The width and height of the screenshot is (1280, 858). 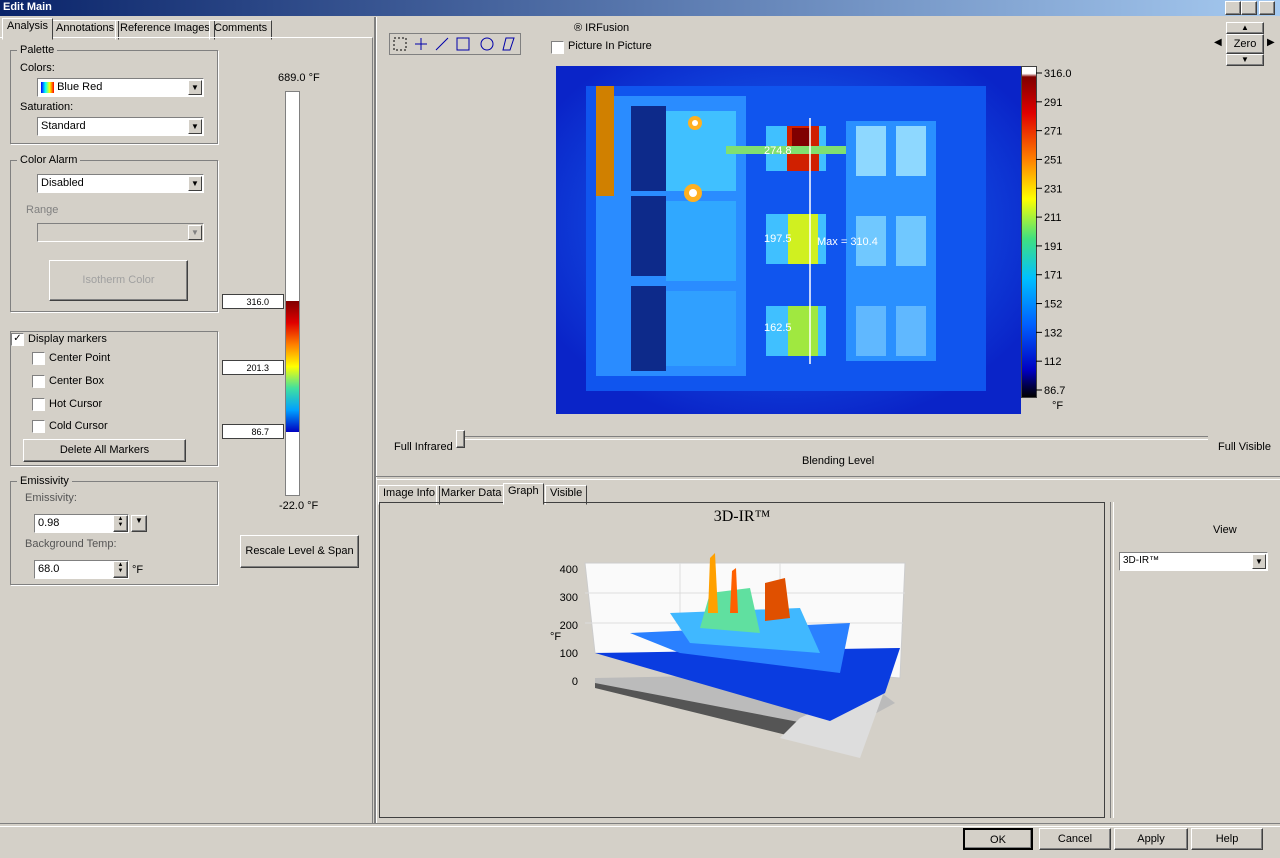 I want to click on tab: Reference Images, so click(x=165, y=30).